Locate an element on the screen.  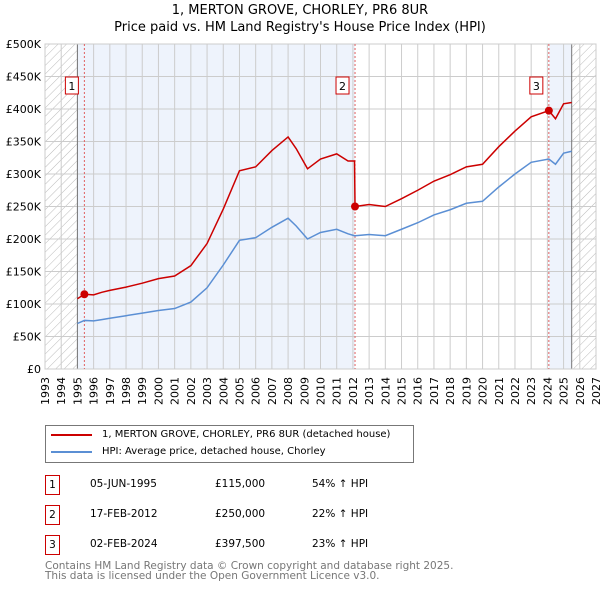
x-tick-label: 2021 is located at coordinates (499, 391).